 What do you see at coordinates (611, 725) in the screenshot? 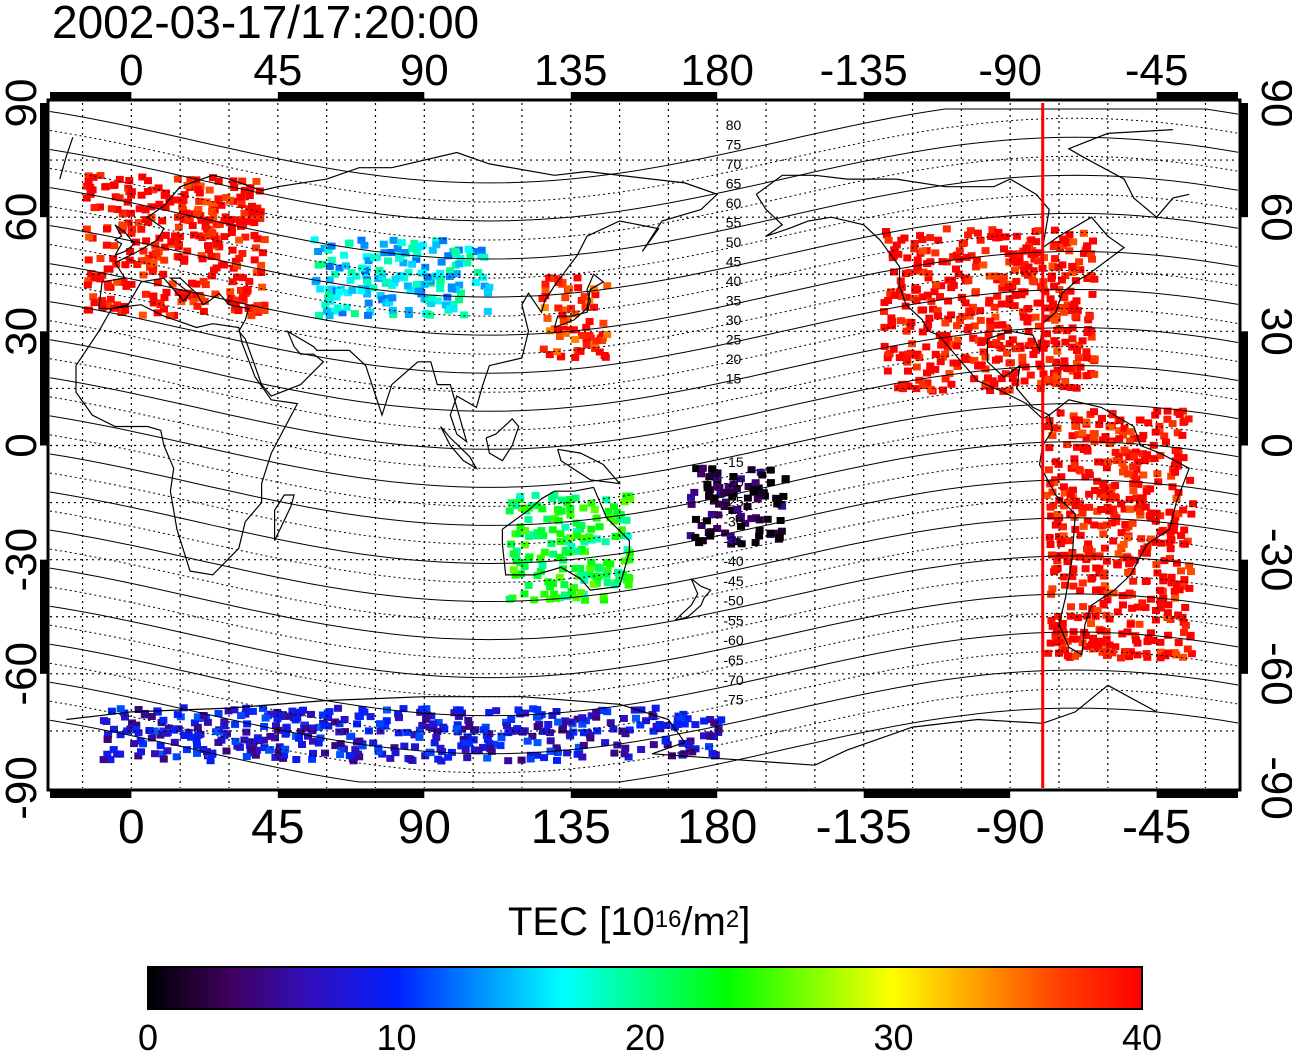
I see `coastline` at bounding box center [611, 725].